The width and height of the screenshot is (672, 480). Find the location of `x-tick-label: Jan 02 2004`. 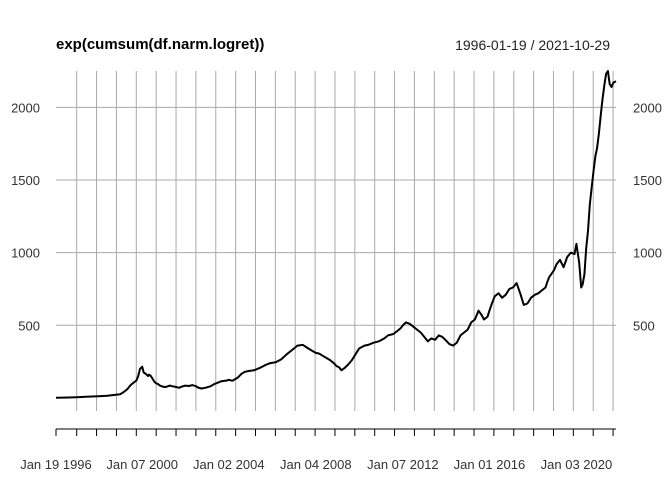

x-tick-label: Jan 02 2004 is located at coordinates (229, 464).